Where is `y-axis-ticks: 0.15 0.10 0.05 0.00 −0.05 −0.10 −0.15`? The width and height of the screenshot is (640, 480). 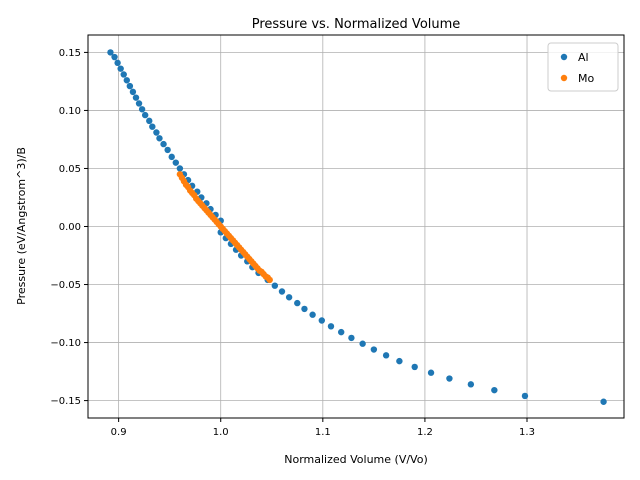 y-axis-ticks: 0.15 0.10 0.05 0.00 −0.05 −0.10 −0.15 is located at coordinates (69, 227).